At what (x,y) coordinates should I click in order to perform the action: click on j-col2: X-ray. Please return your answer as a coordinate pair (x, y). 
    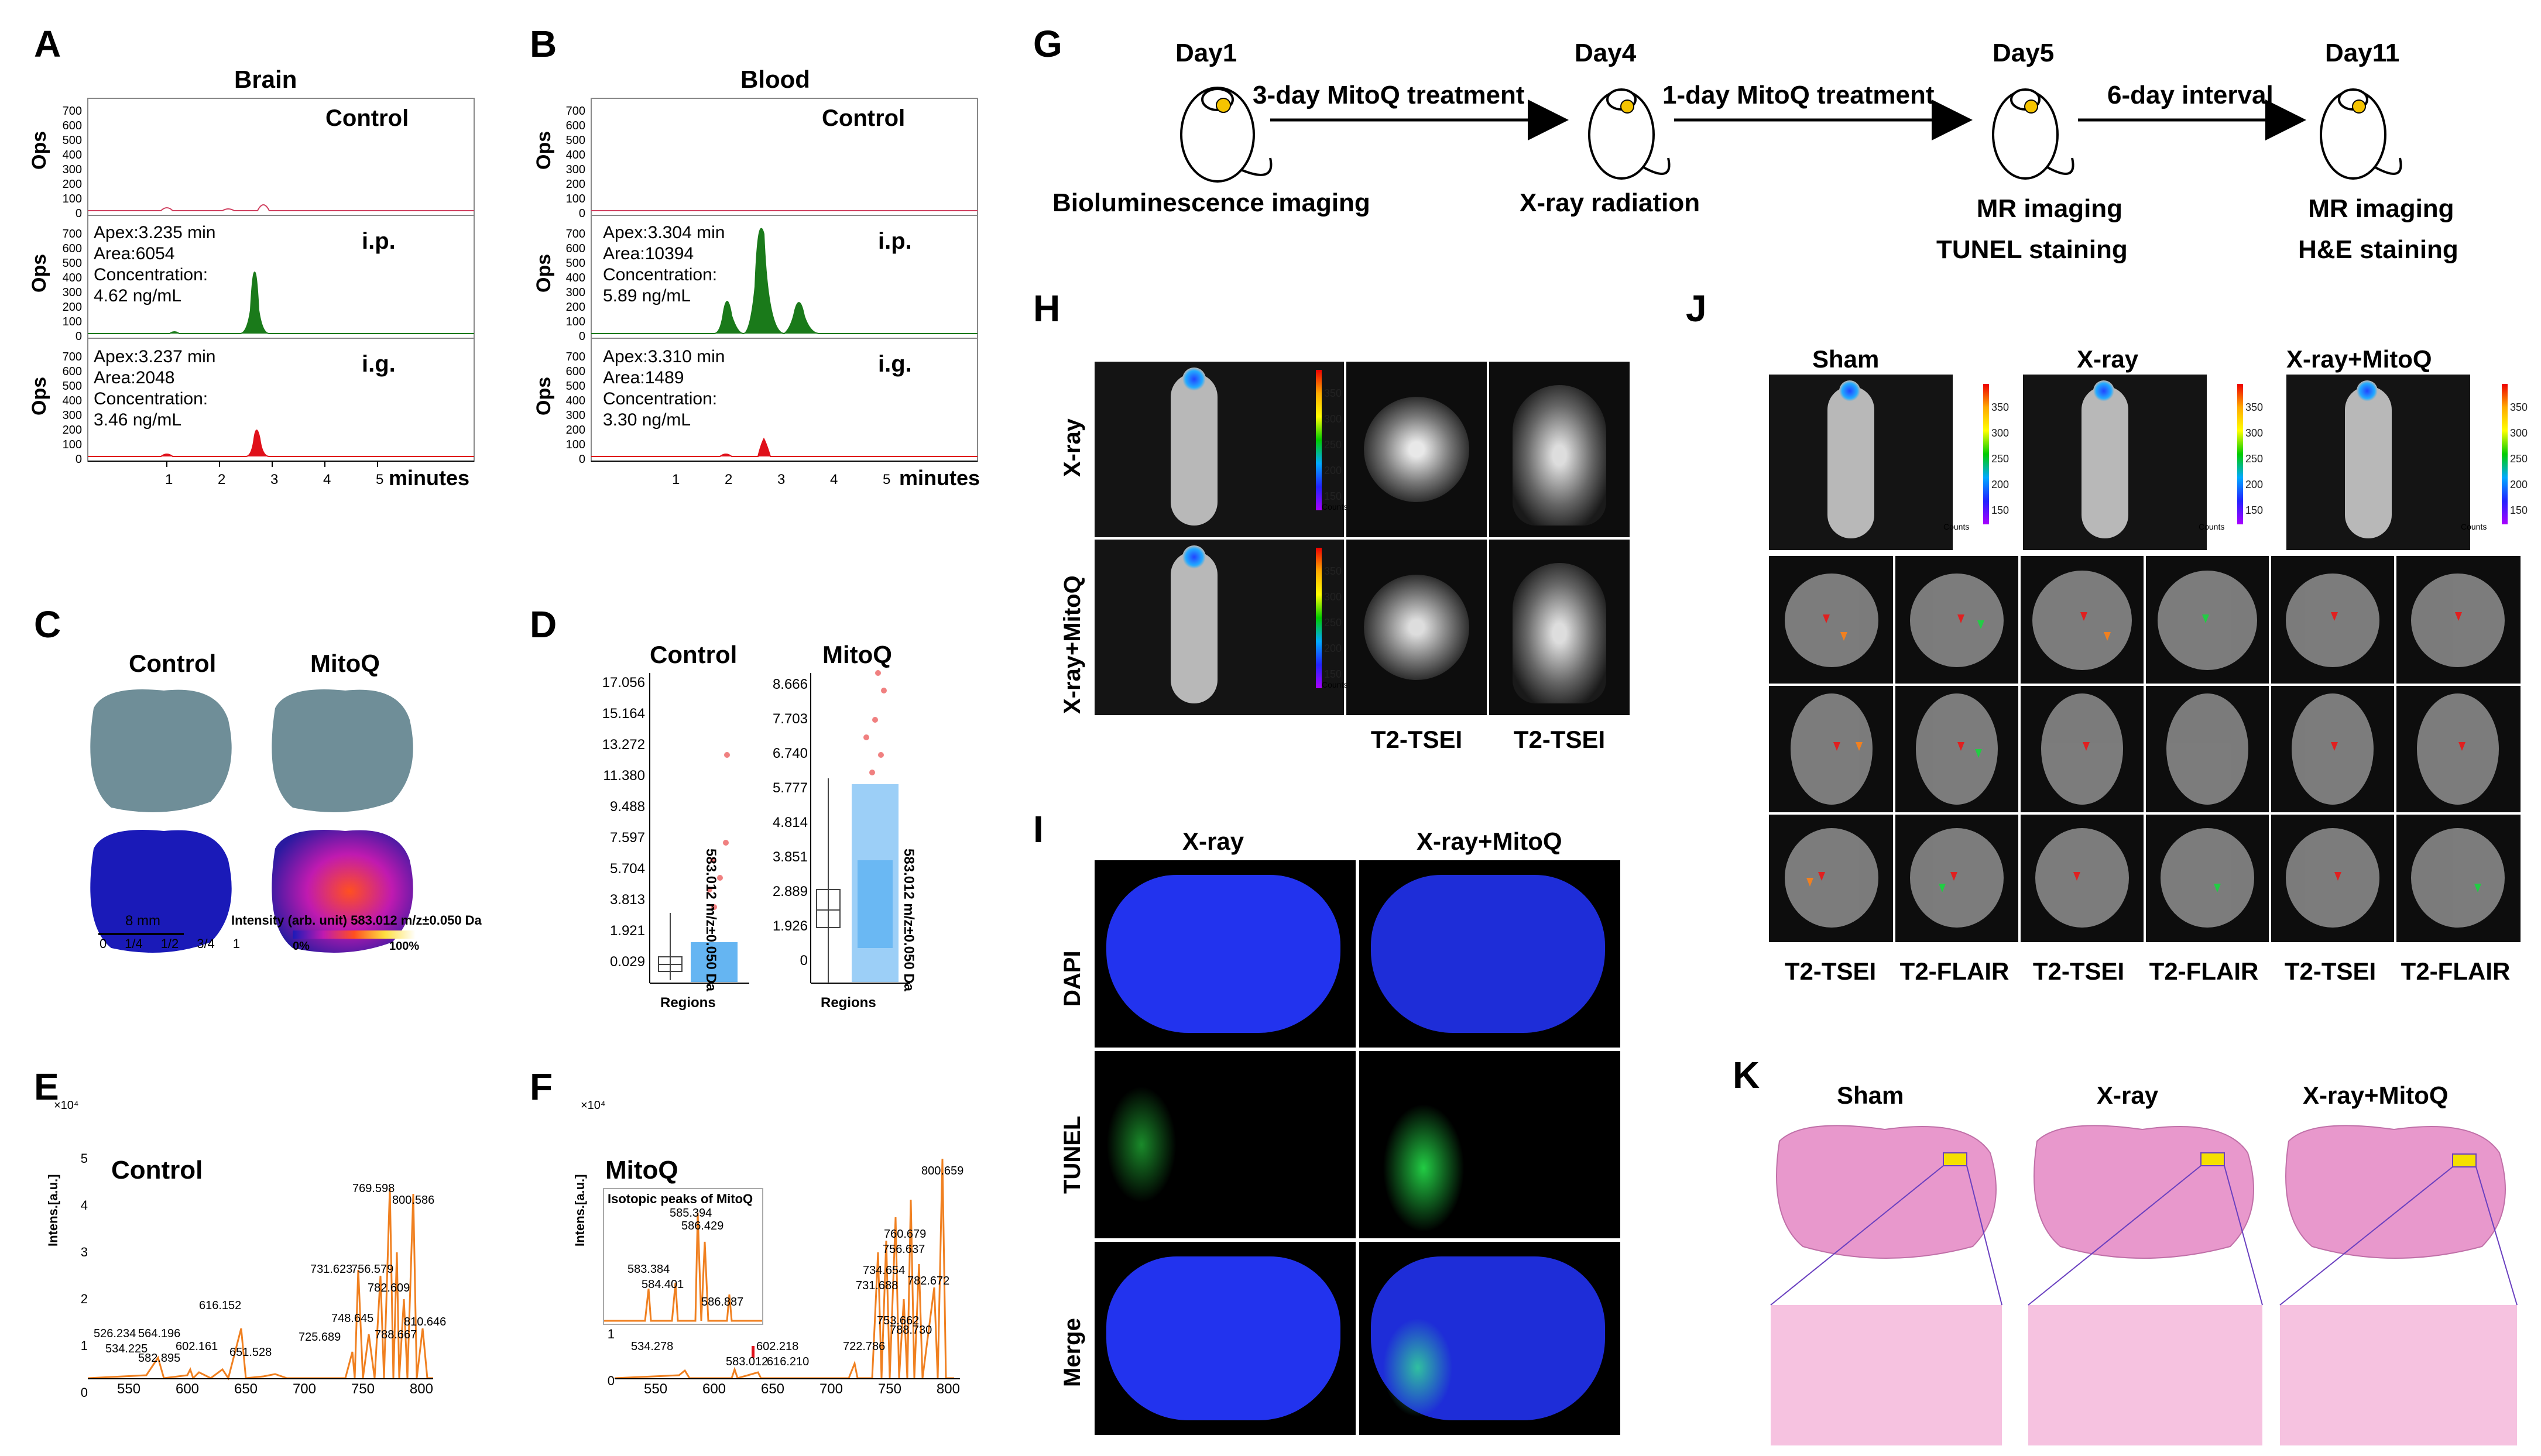
    Looking at the image, I should click on (2108, 359).